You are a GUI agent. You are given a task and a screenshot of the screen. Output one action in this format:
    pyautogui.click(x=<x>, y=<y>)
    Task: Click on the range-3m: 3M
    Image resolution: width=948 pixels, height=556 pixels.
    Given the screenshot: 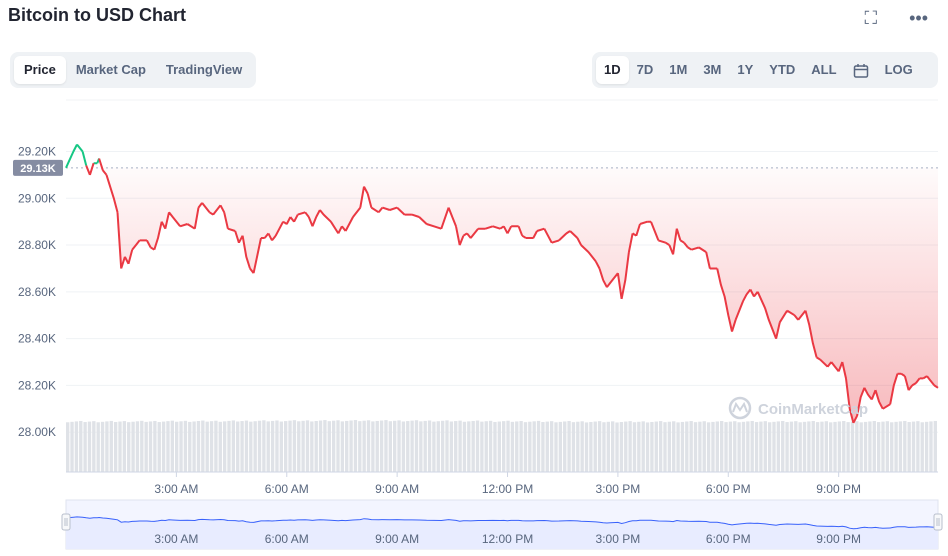 What is the action you would take?
    pyautogui.click(x=712, y=69)
    